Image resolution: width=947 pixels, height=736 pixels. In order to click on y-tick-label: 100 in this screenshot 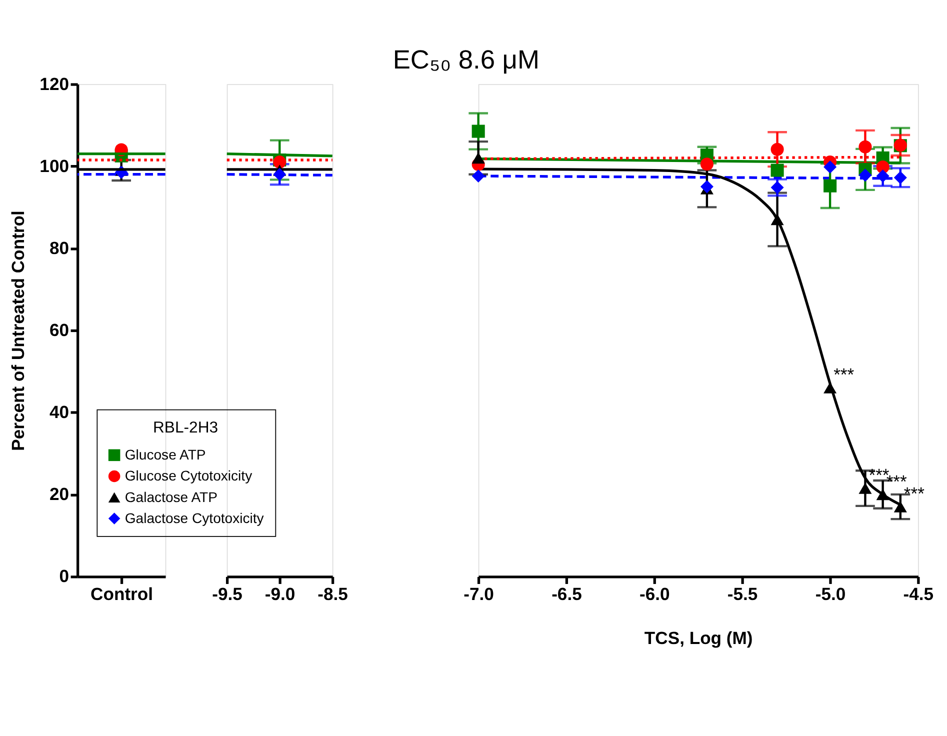, I will do `click(55, 166)`.